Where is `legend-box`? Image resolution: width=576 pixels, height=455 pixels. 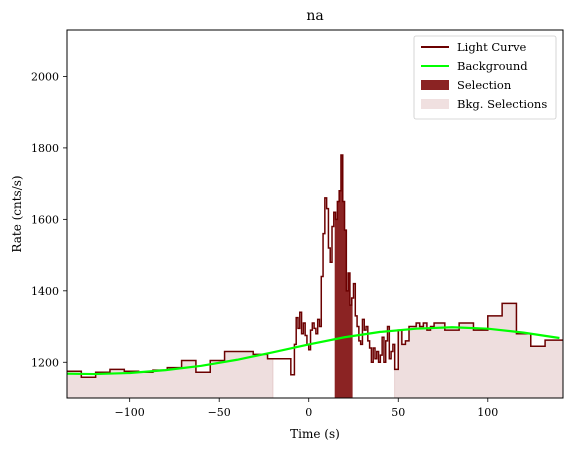
legend-box is located at coordinates (485, 77).